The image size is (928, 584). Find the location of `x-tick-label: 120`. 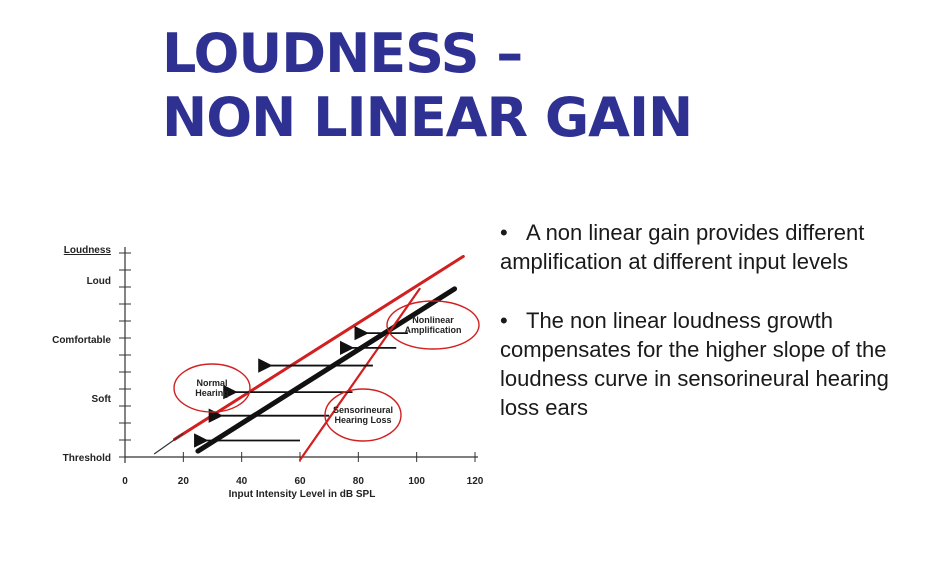

x-tick-label: 120 is located at coordinates (475, 481).